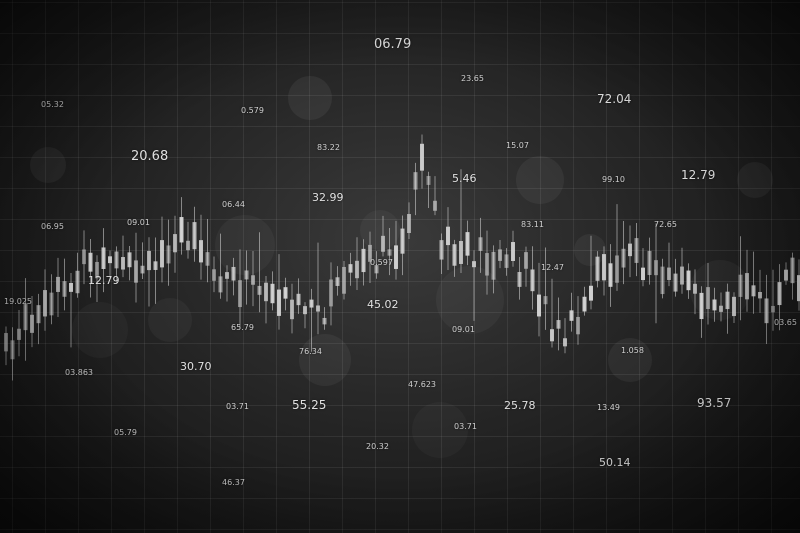  Describe the element at coordinates (328, 147) in the screenshot. I see `number-label: 83.22` at that location.